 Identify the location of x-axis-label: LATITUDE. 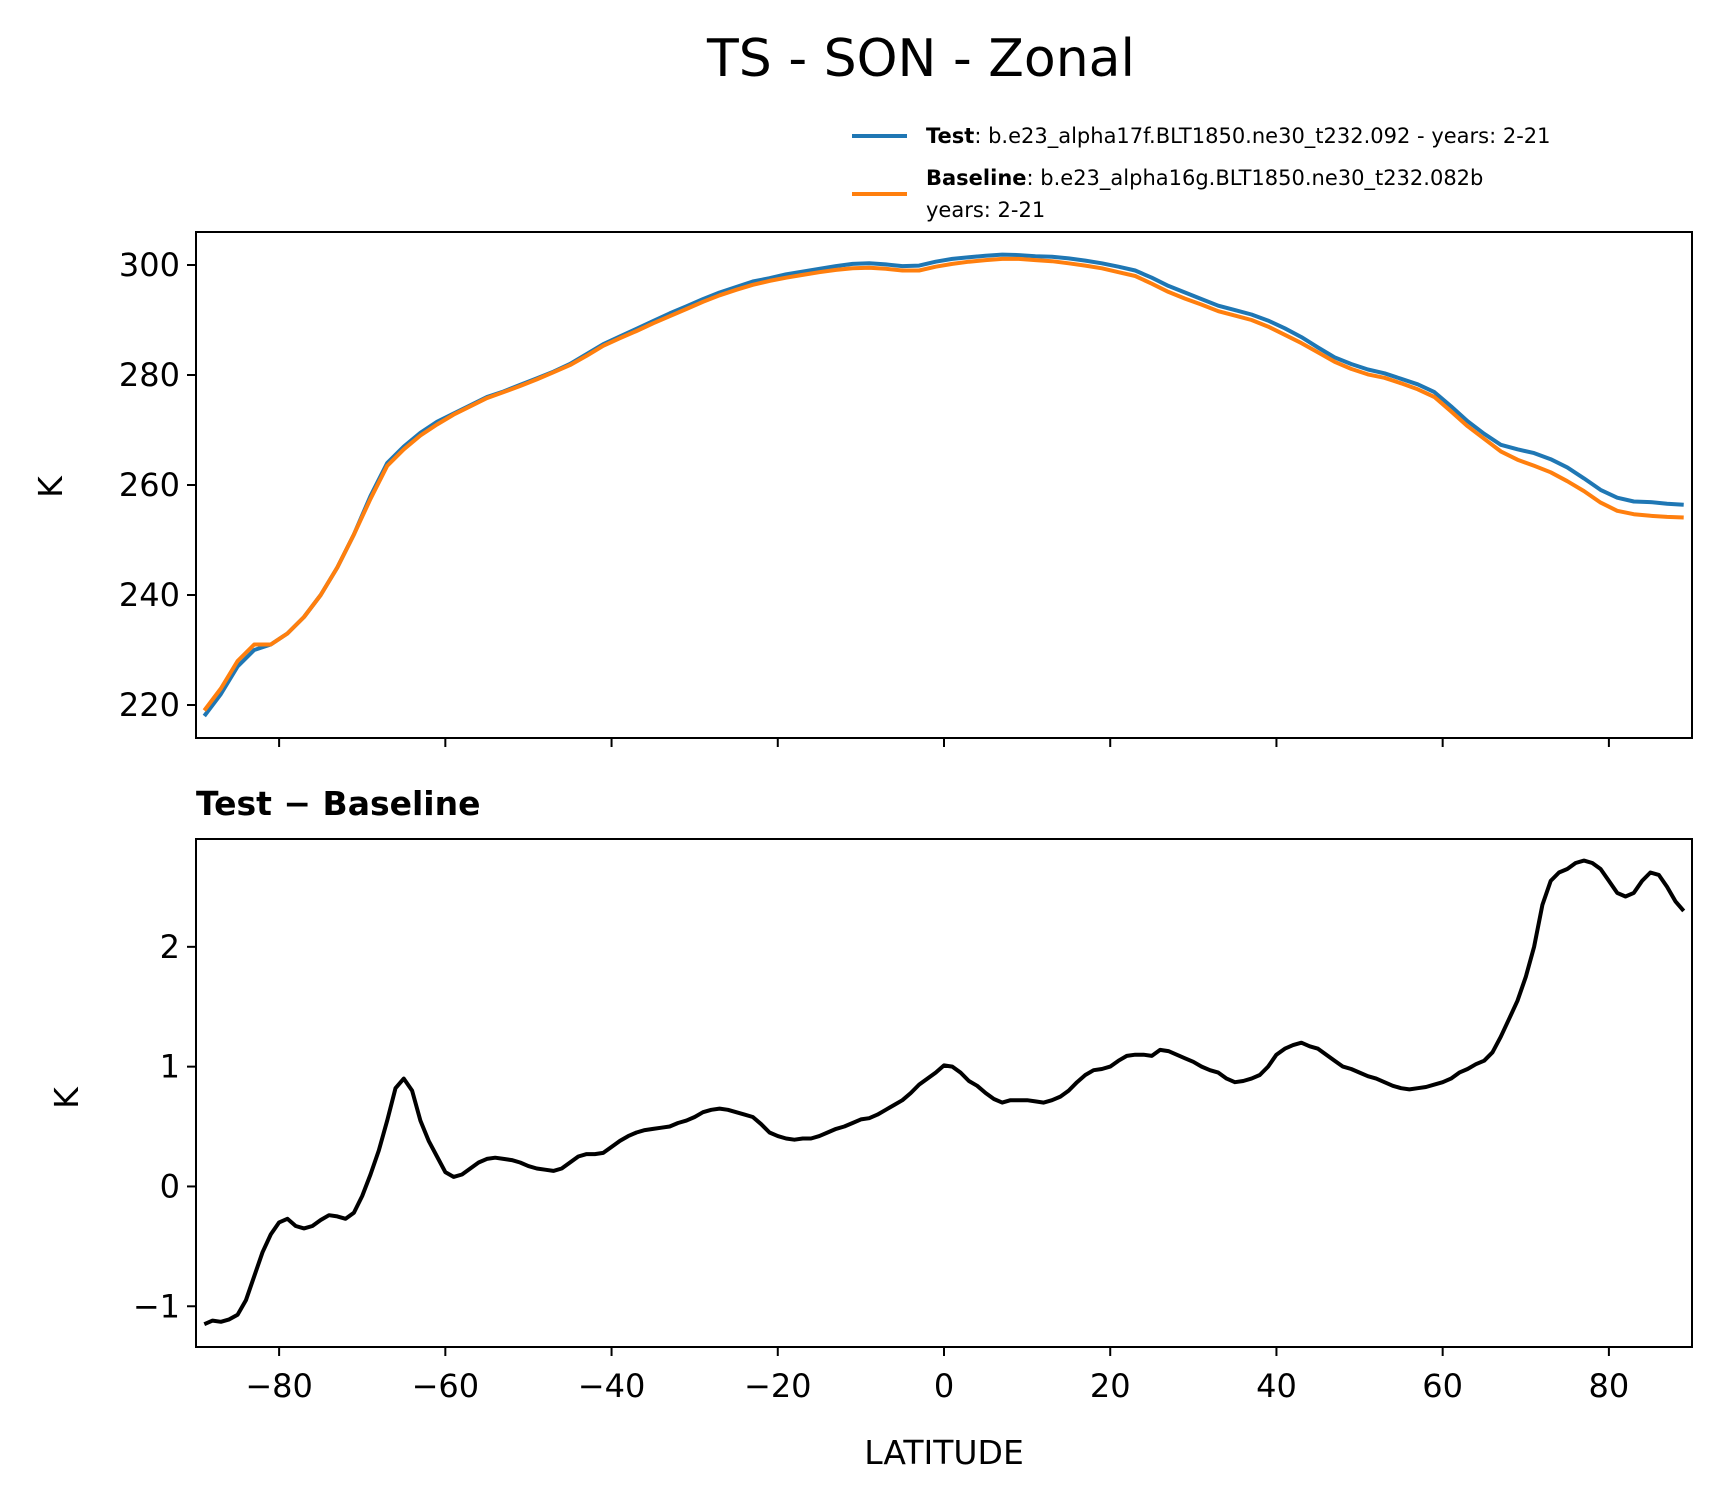
(944, 1452).